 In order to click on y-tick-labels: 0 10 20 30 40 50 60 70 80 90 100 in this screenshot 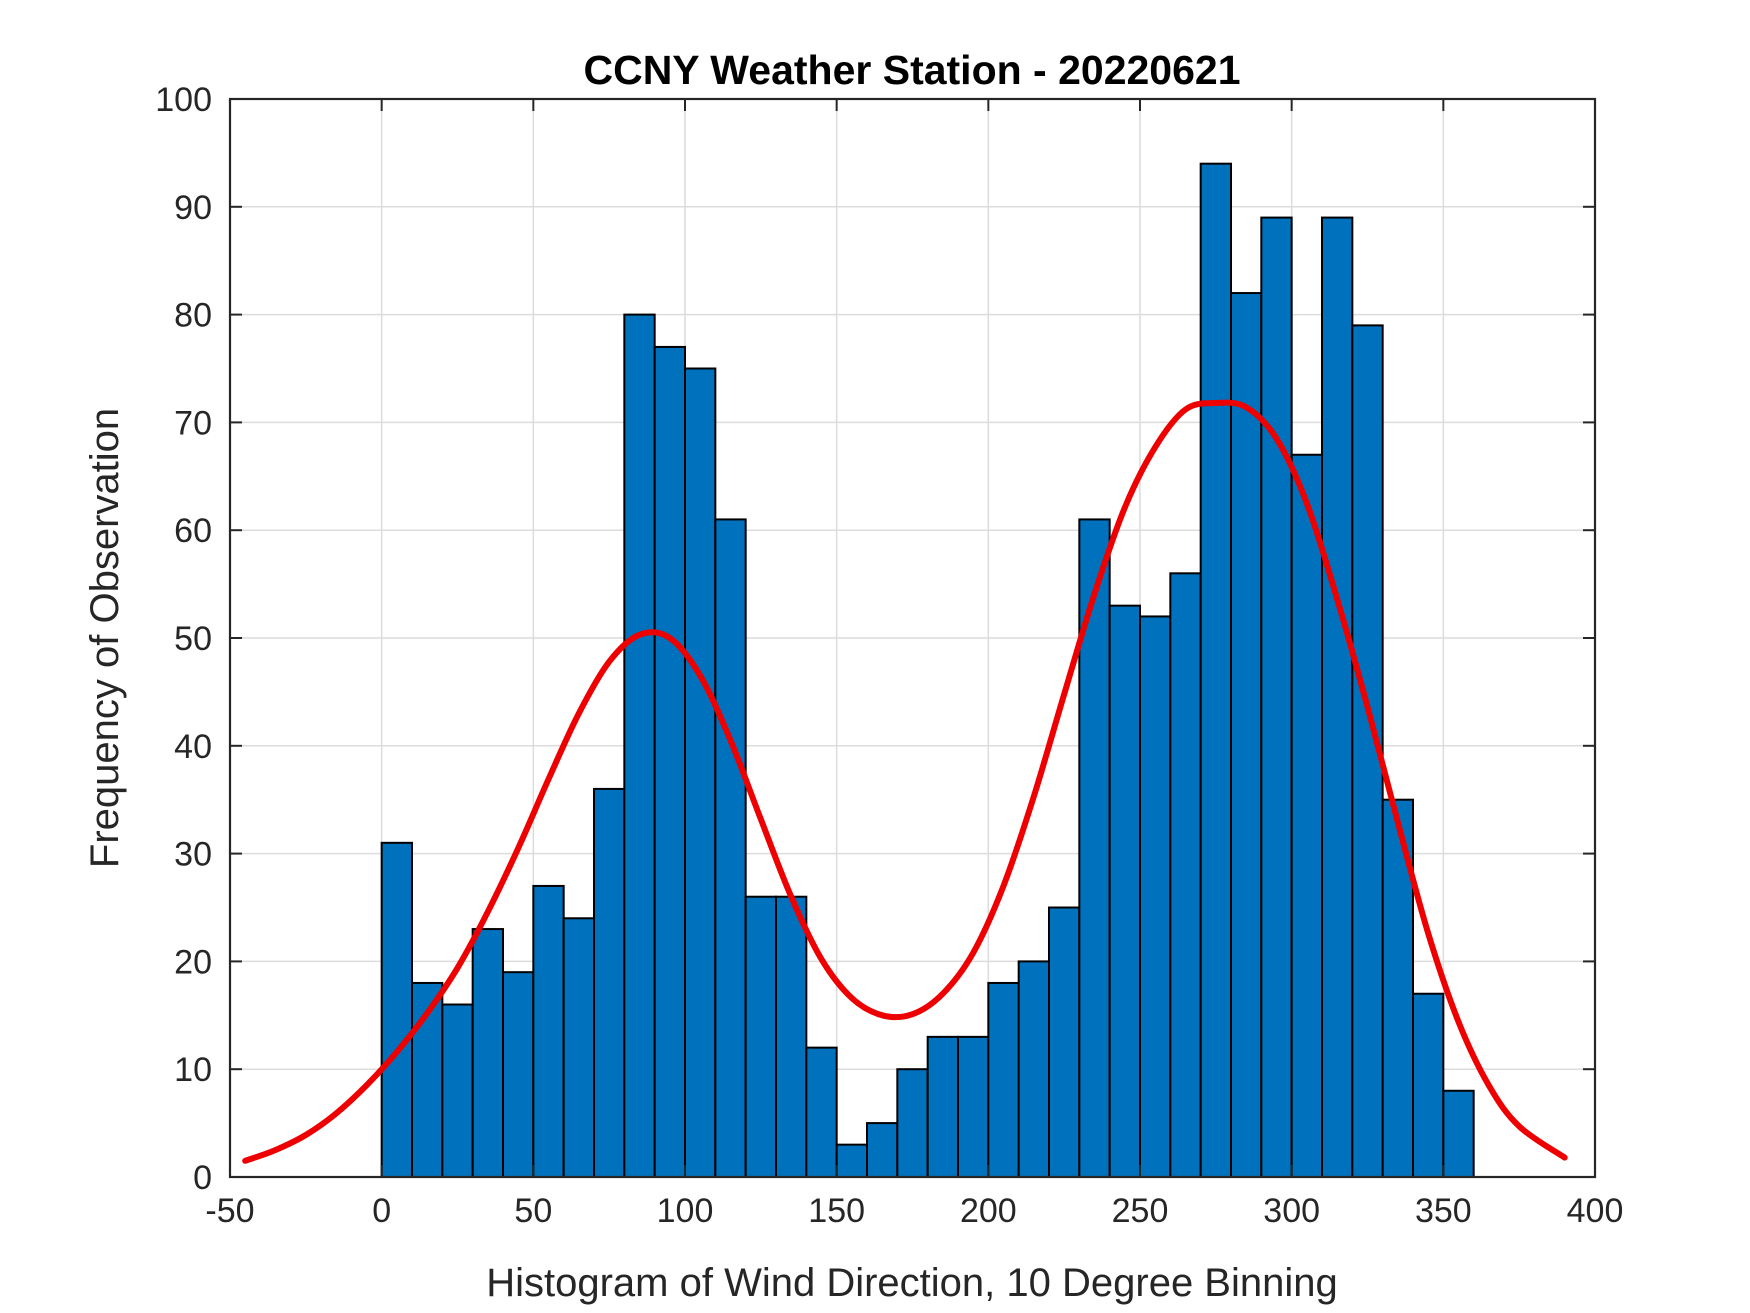, I will do `click(183, 639)`.